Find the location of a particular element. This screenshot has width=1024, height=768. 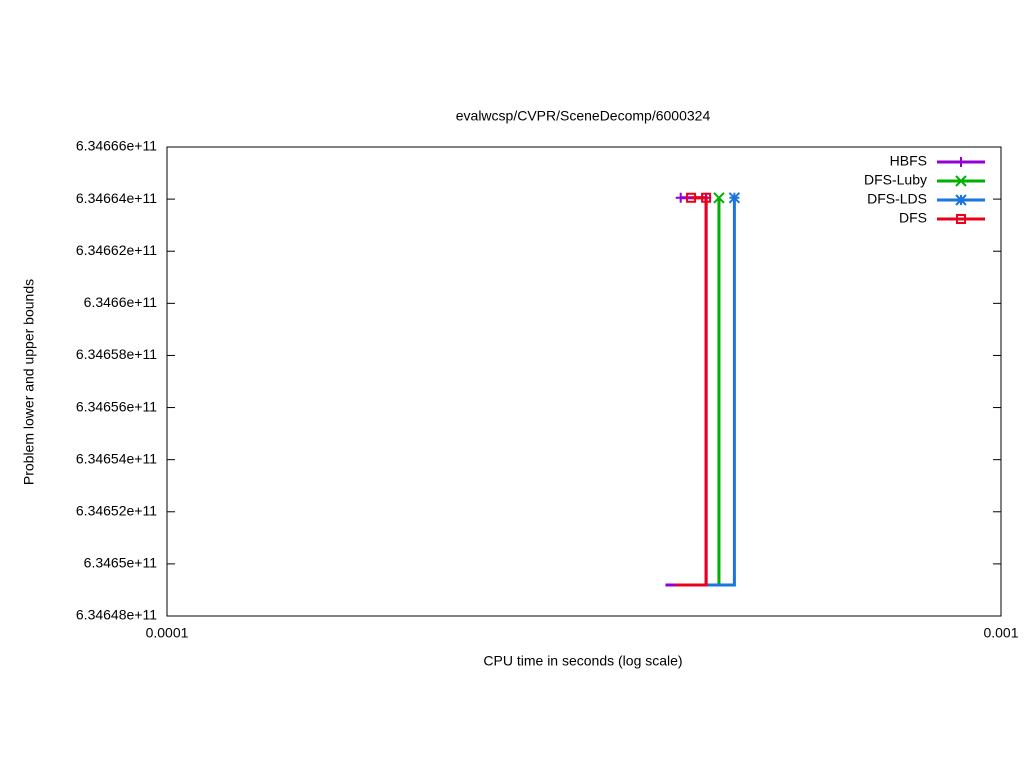

chart-title: evalwcsp/CVPR/SceneDecomp/6000324 is located at coordinates (583, 116).